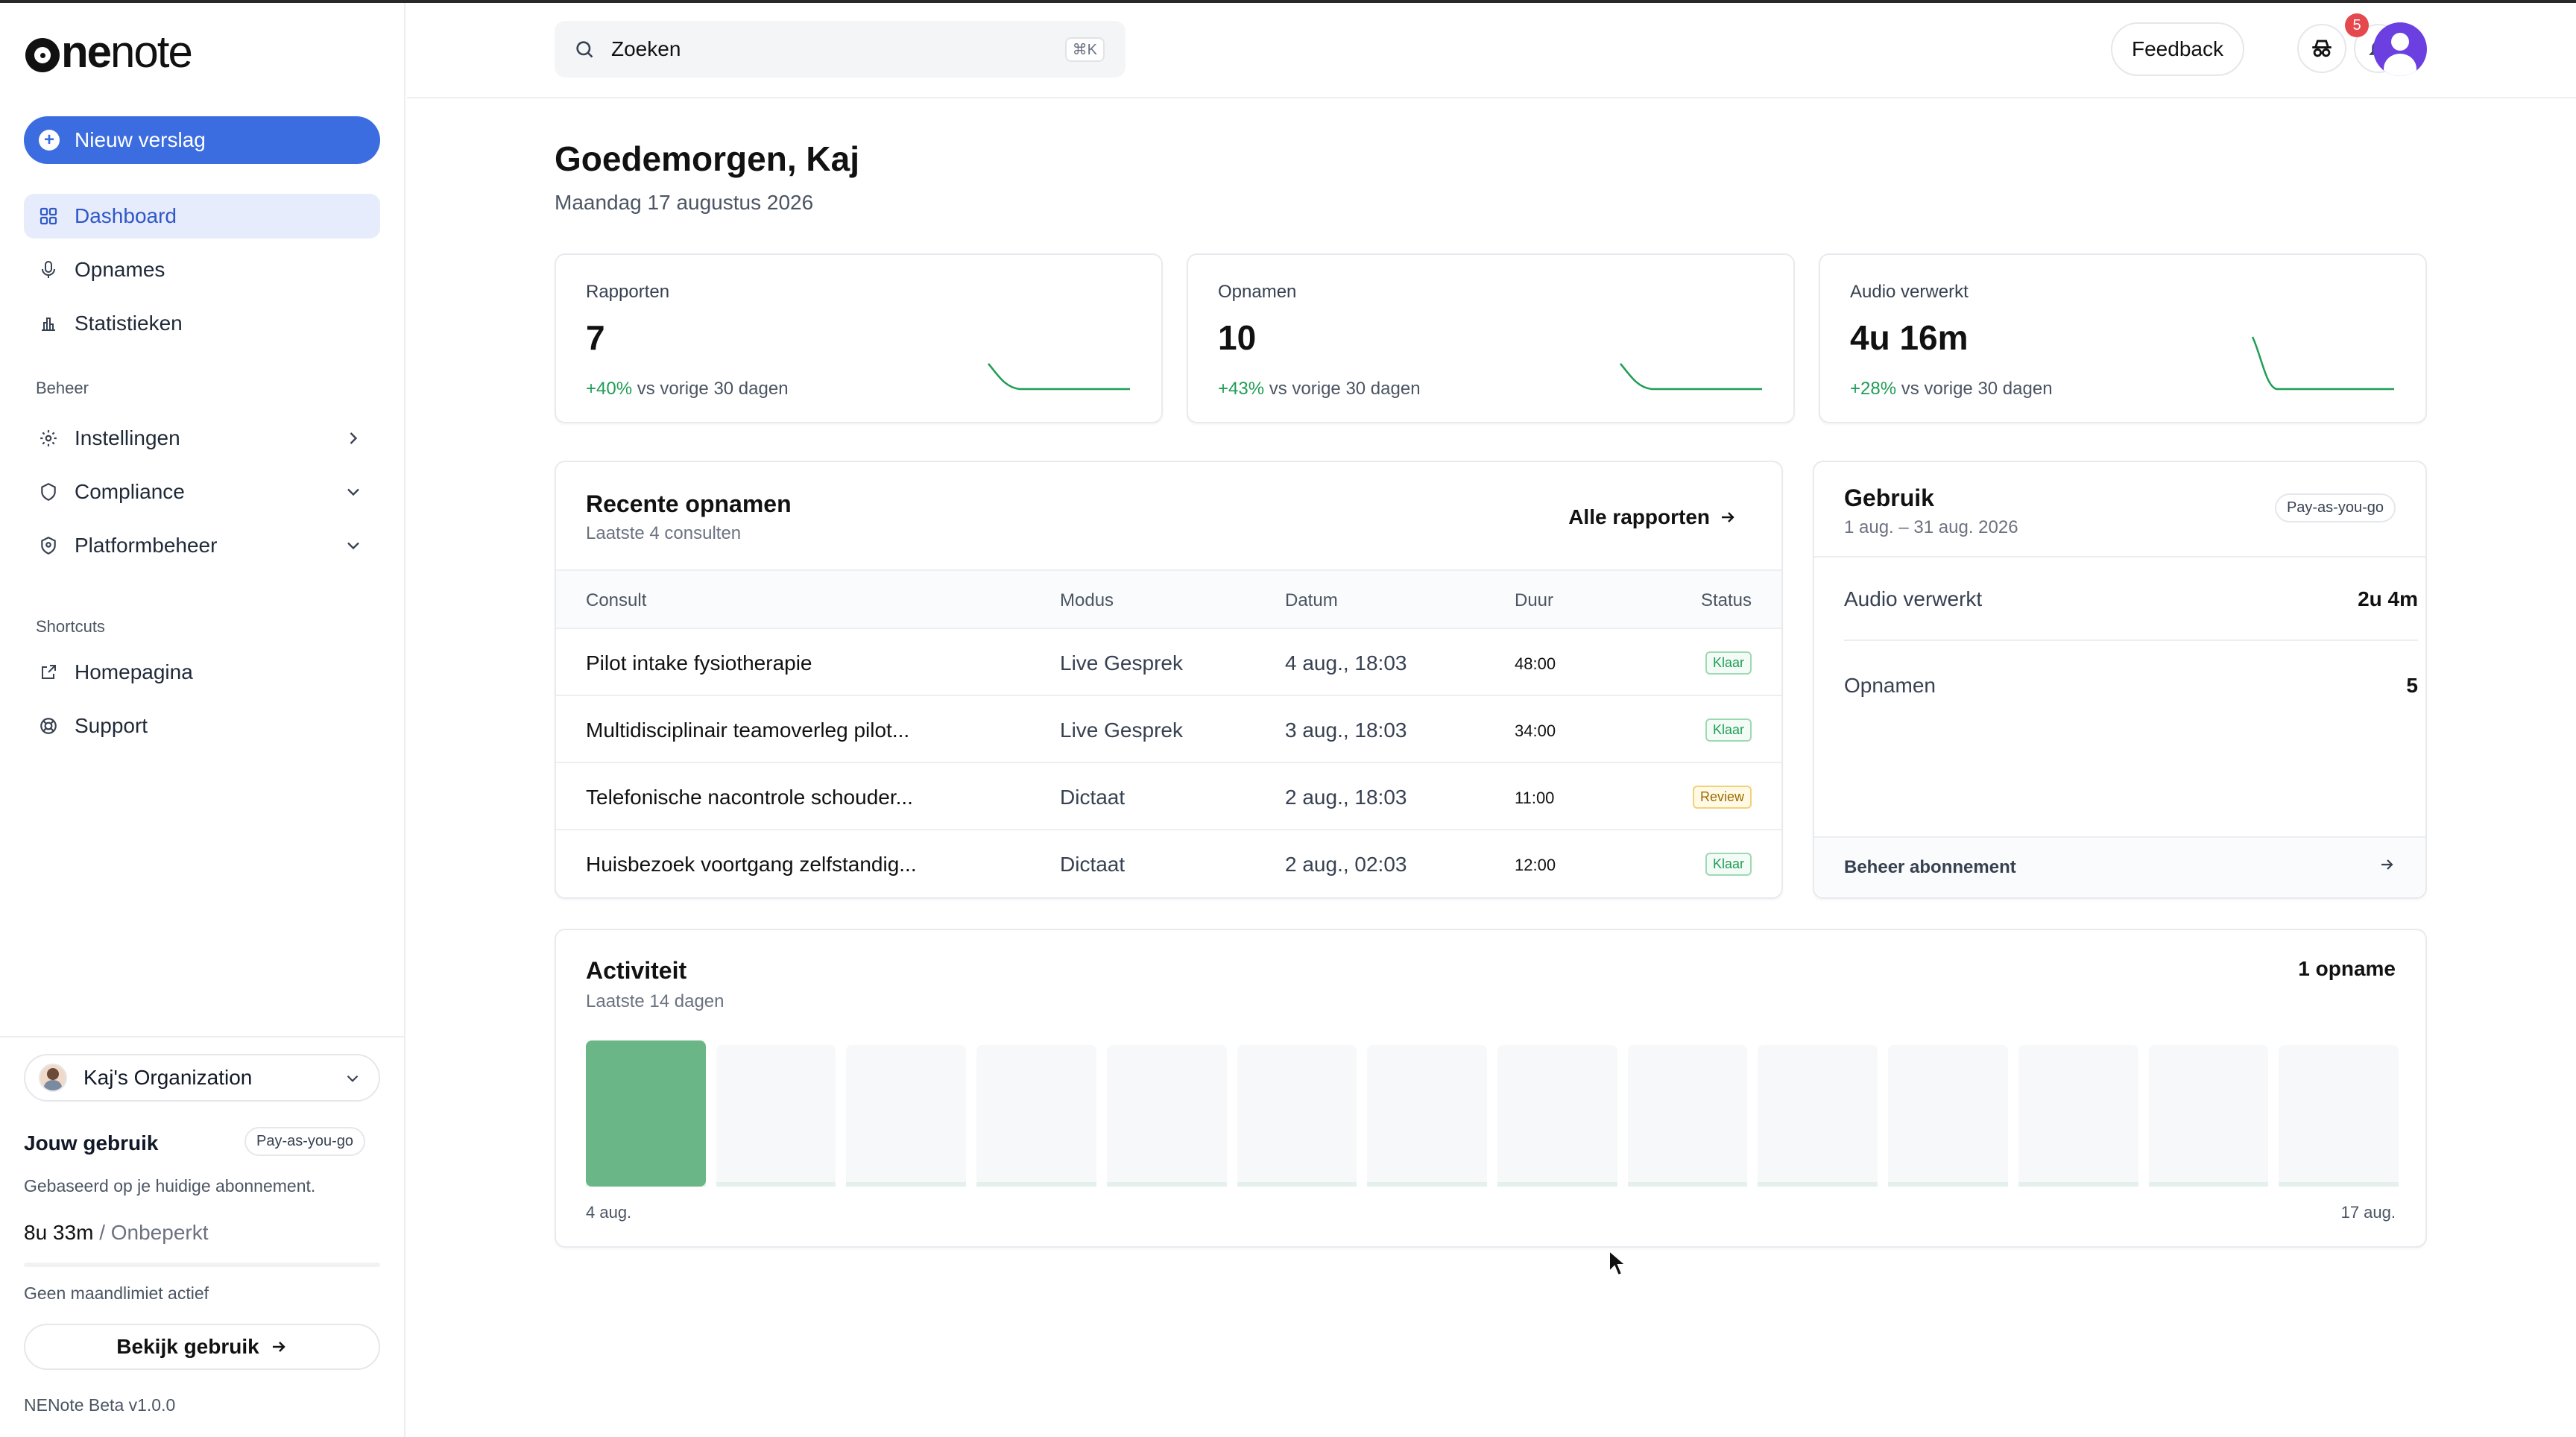  I want to click on logo-text-bold: ne, so click(87, 52).